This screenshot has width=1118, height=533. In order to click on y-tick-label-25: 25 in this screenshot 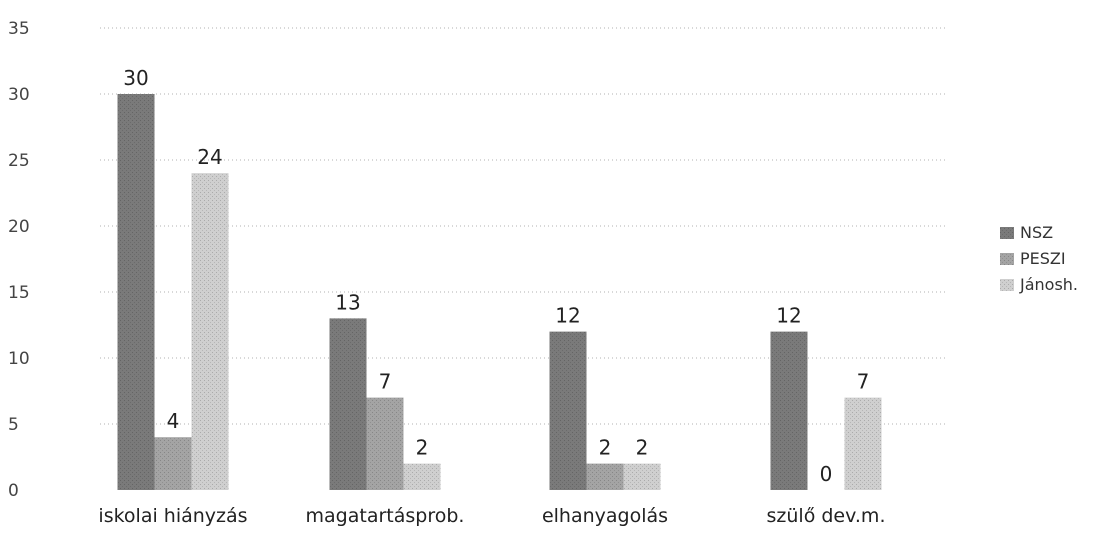, I will do `click(19, 161)`.